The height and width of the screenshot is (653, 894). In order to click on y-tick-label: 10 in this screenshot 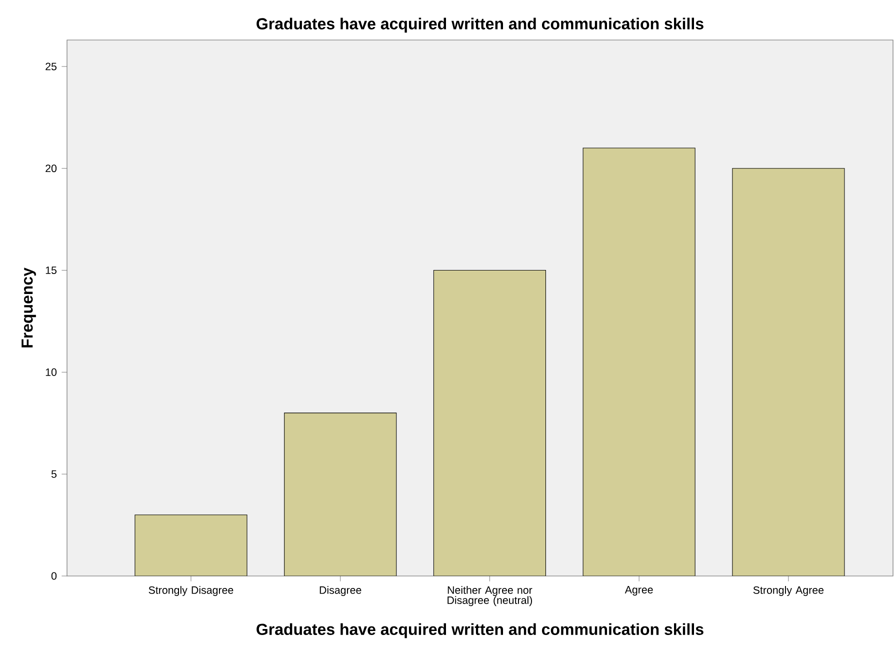, I will do `click(51, 372)`.